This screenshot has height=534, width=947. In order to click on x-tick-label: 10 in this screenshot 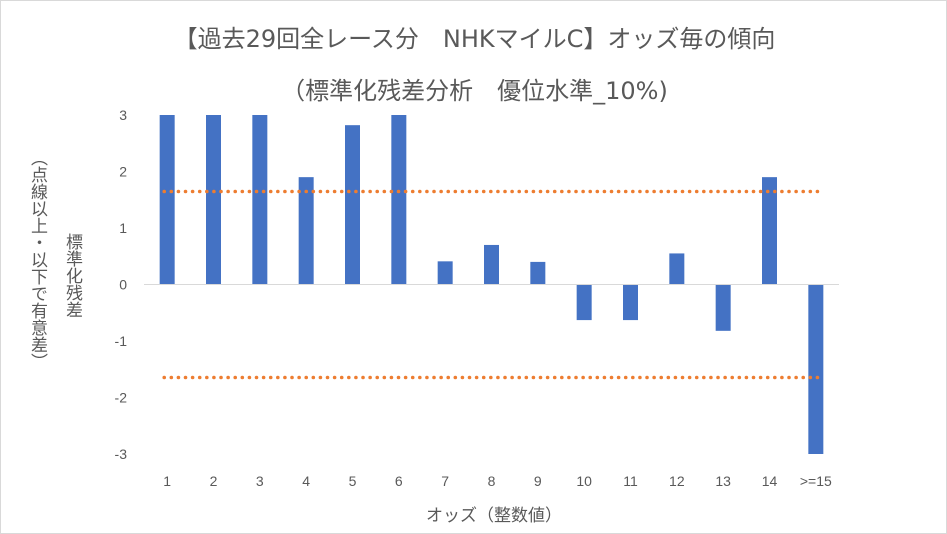, I will do `click(584, 481)`.